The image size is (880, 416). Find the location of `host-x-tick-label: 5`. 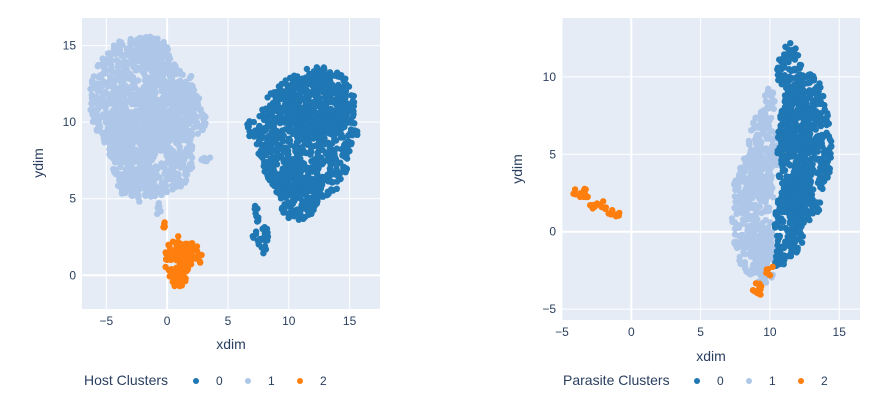

host-x-tick-label: 5 is located at coordinates (228, 321).